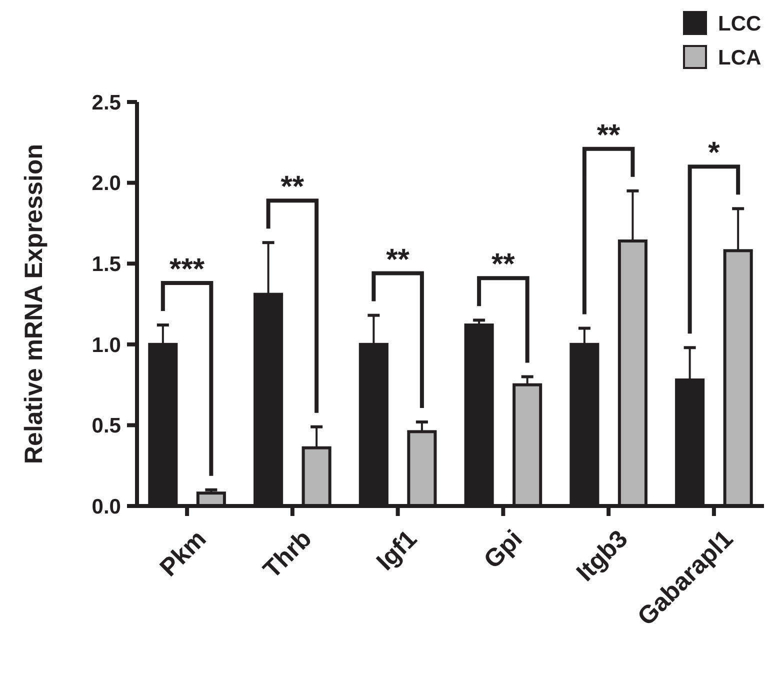 The height and width of the screenshot is (682, 784). I want to click on y-tick-label: 0.0, so click(106, 506).